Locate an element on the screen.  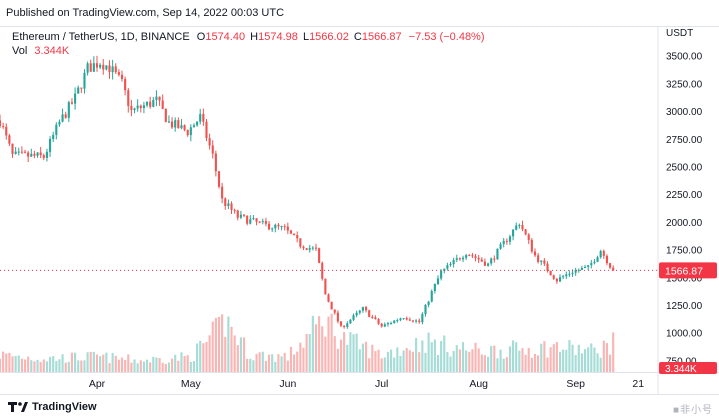
open-value: 1574.40 is located at coordinates (225, 37).